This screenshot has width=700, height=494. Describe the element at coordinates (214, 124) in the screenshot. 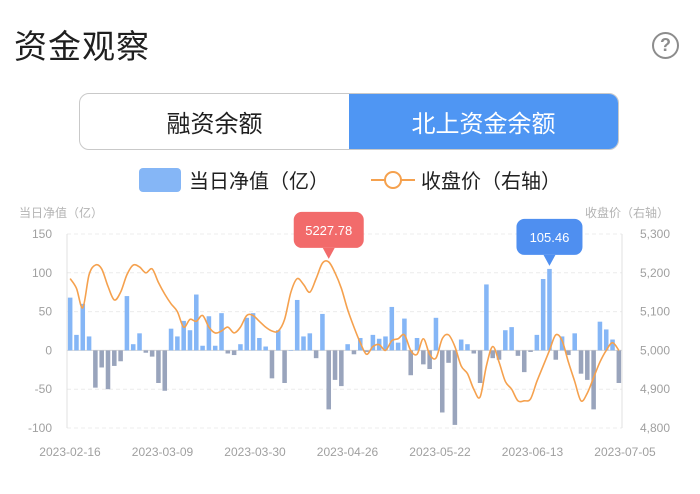

I see `tab-margin-balance: 融资余额` at that location.